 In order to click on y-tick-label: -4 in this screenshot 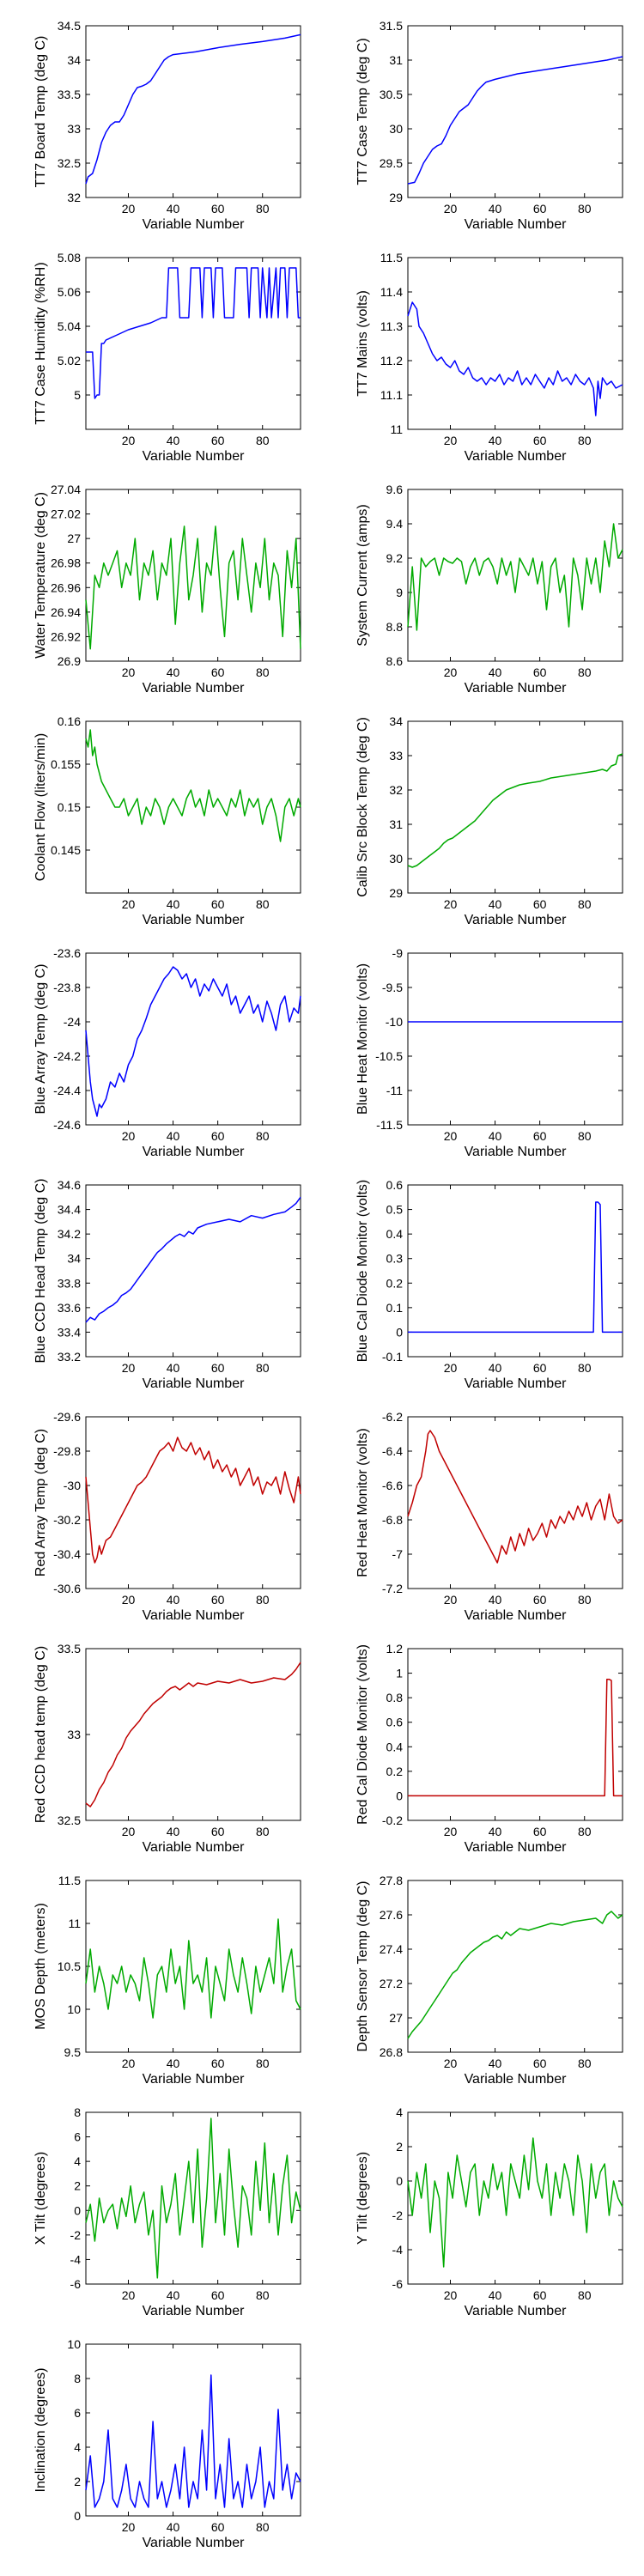, I will do `click(398, 2250)`.